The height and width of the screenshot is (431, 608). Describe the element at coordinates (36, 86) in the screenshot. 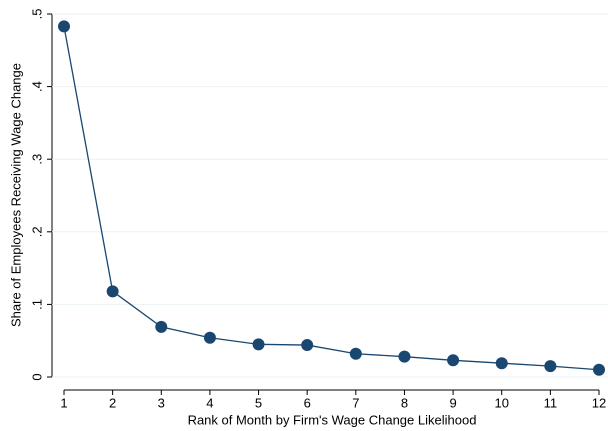

I see `y-tick-label: .4` at that location.